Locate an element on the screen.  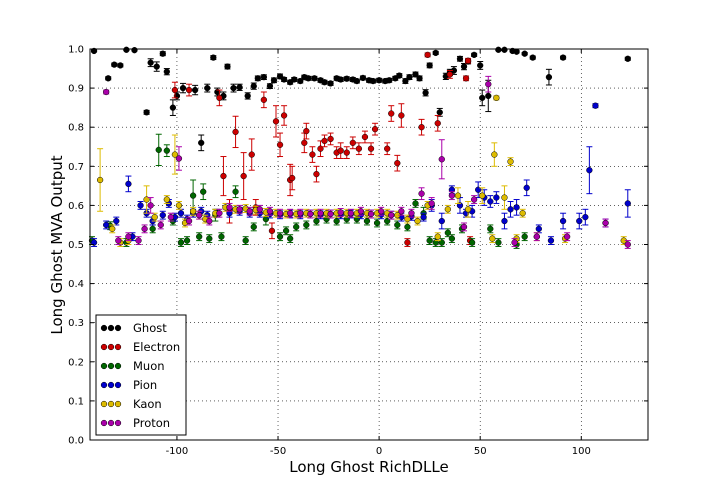
legend: Ghost Electron Muon Pion Kaon Proton is located at coordinates (141, 375).